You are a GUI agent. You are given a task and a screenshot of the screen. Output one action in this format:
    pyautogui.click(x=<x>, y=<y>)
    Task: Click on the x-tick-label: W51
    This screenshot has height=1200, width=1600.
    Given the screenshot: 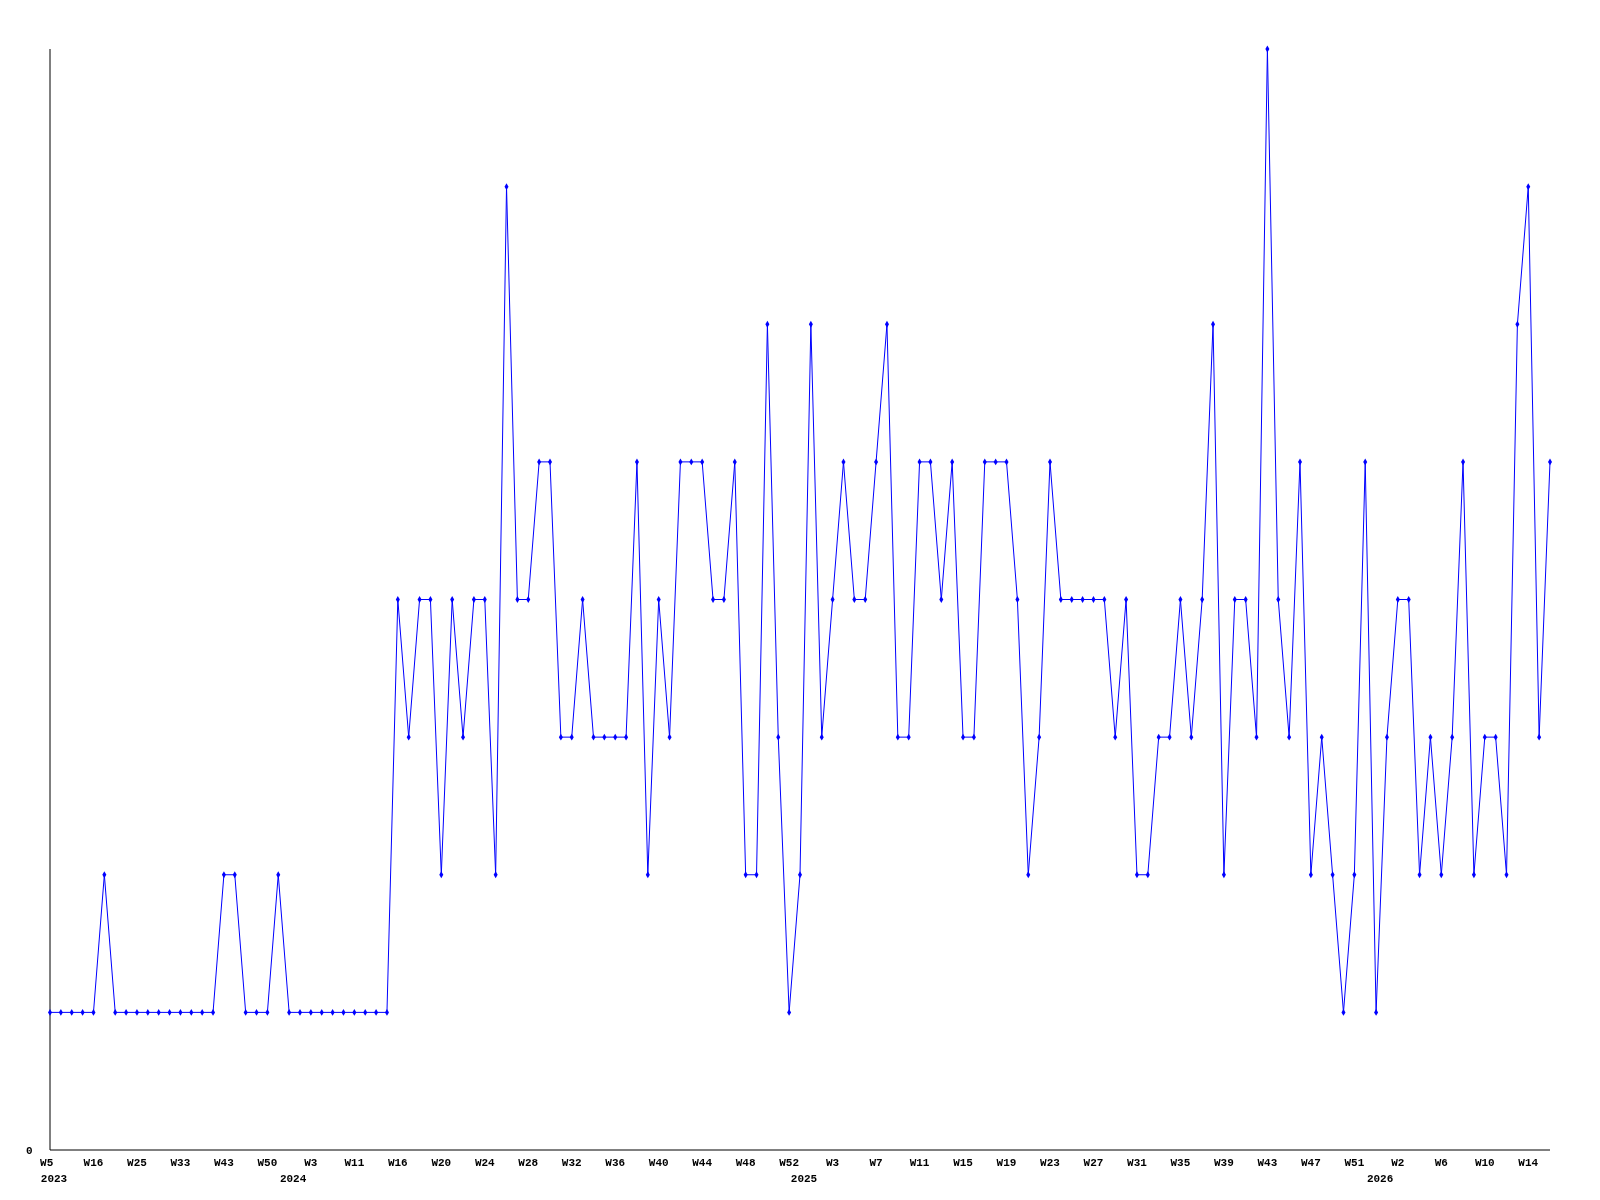 What is the action you would take?
    pyautogui.click(x=1354, y=1163)
    